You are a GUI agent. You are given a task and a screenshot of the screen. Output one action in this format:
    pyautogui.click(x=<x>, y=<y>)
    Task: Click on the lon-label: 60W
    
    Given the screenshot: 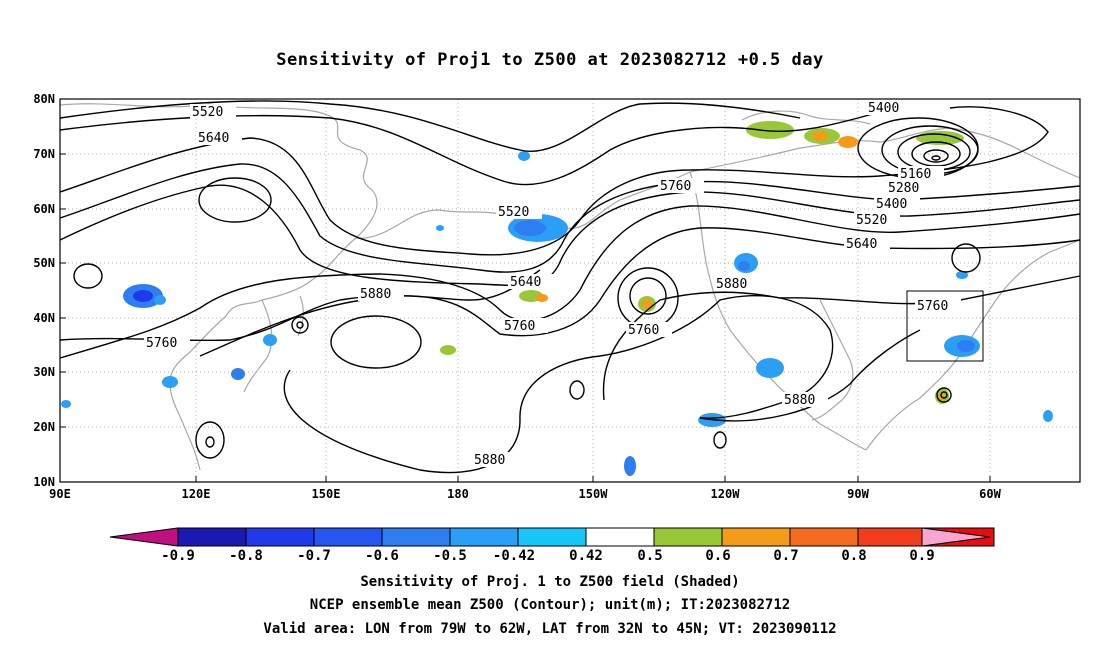 What is the action you would take?
    pyautogui.click(x=990, y=494)
    